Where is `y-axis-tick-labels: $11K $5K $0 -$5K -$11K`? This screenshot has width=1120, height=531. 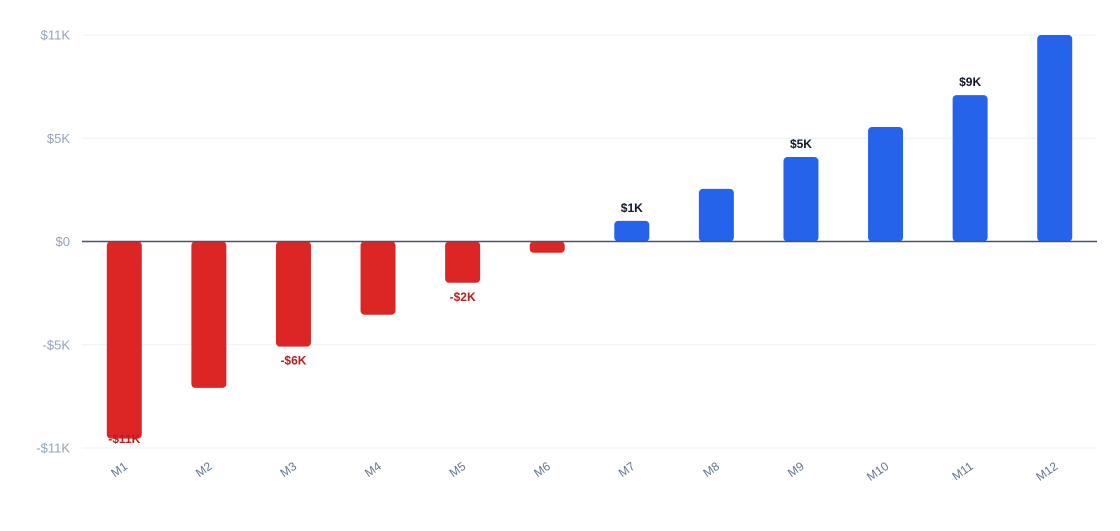 y-axis-tick-labels: $11K $5K $0 -$5K -$11K is located at coordinates (53, 242).